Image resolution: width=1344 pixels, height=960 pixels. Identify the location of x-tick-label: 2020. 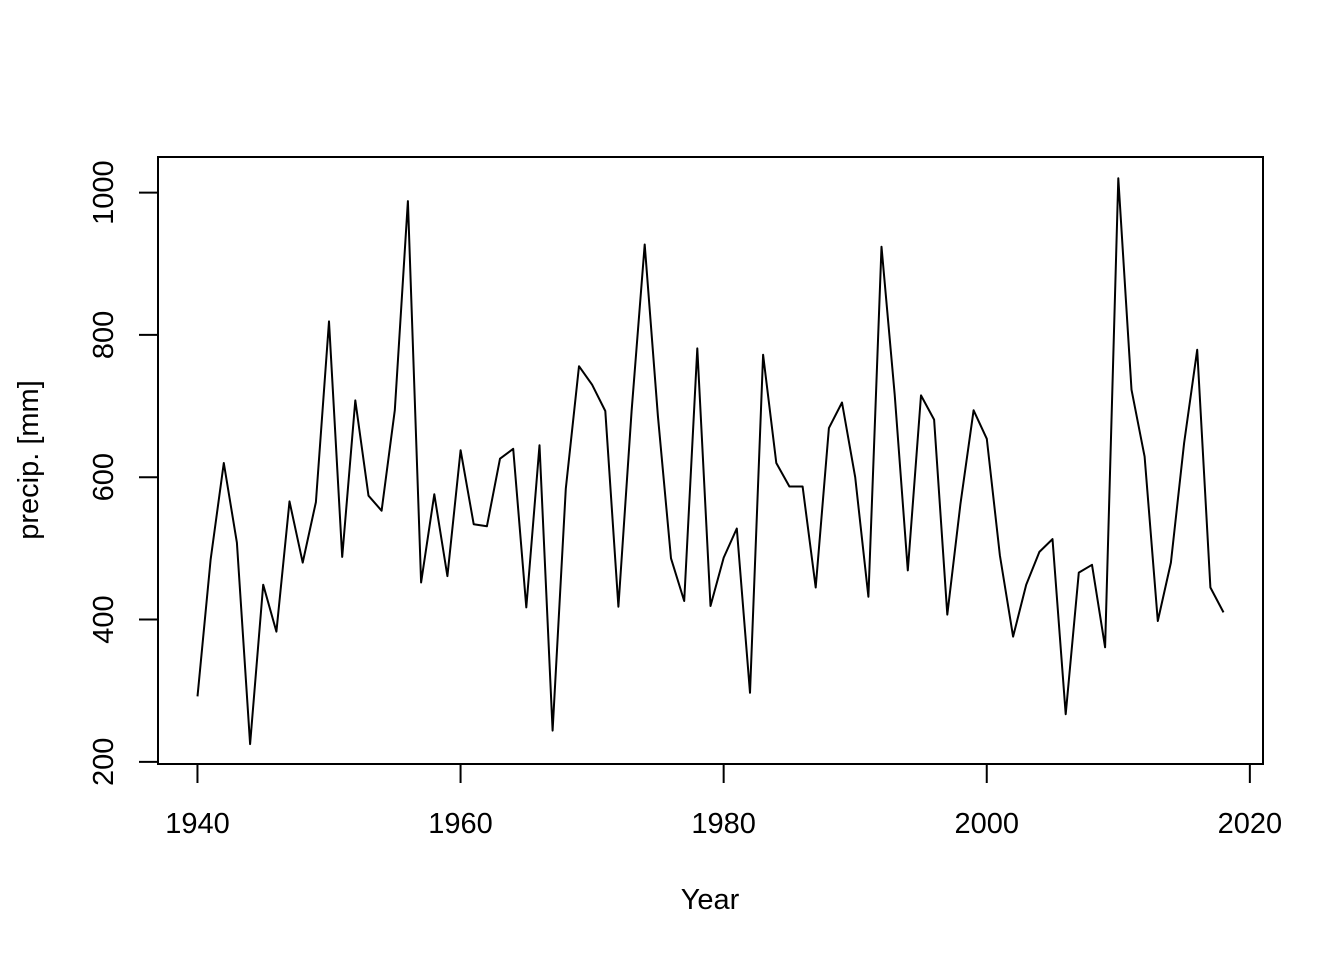
(1250, 824).